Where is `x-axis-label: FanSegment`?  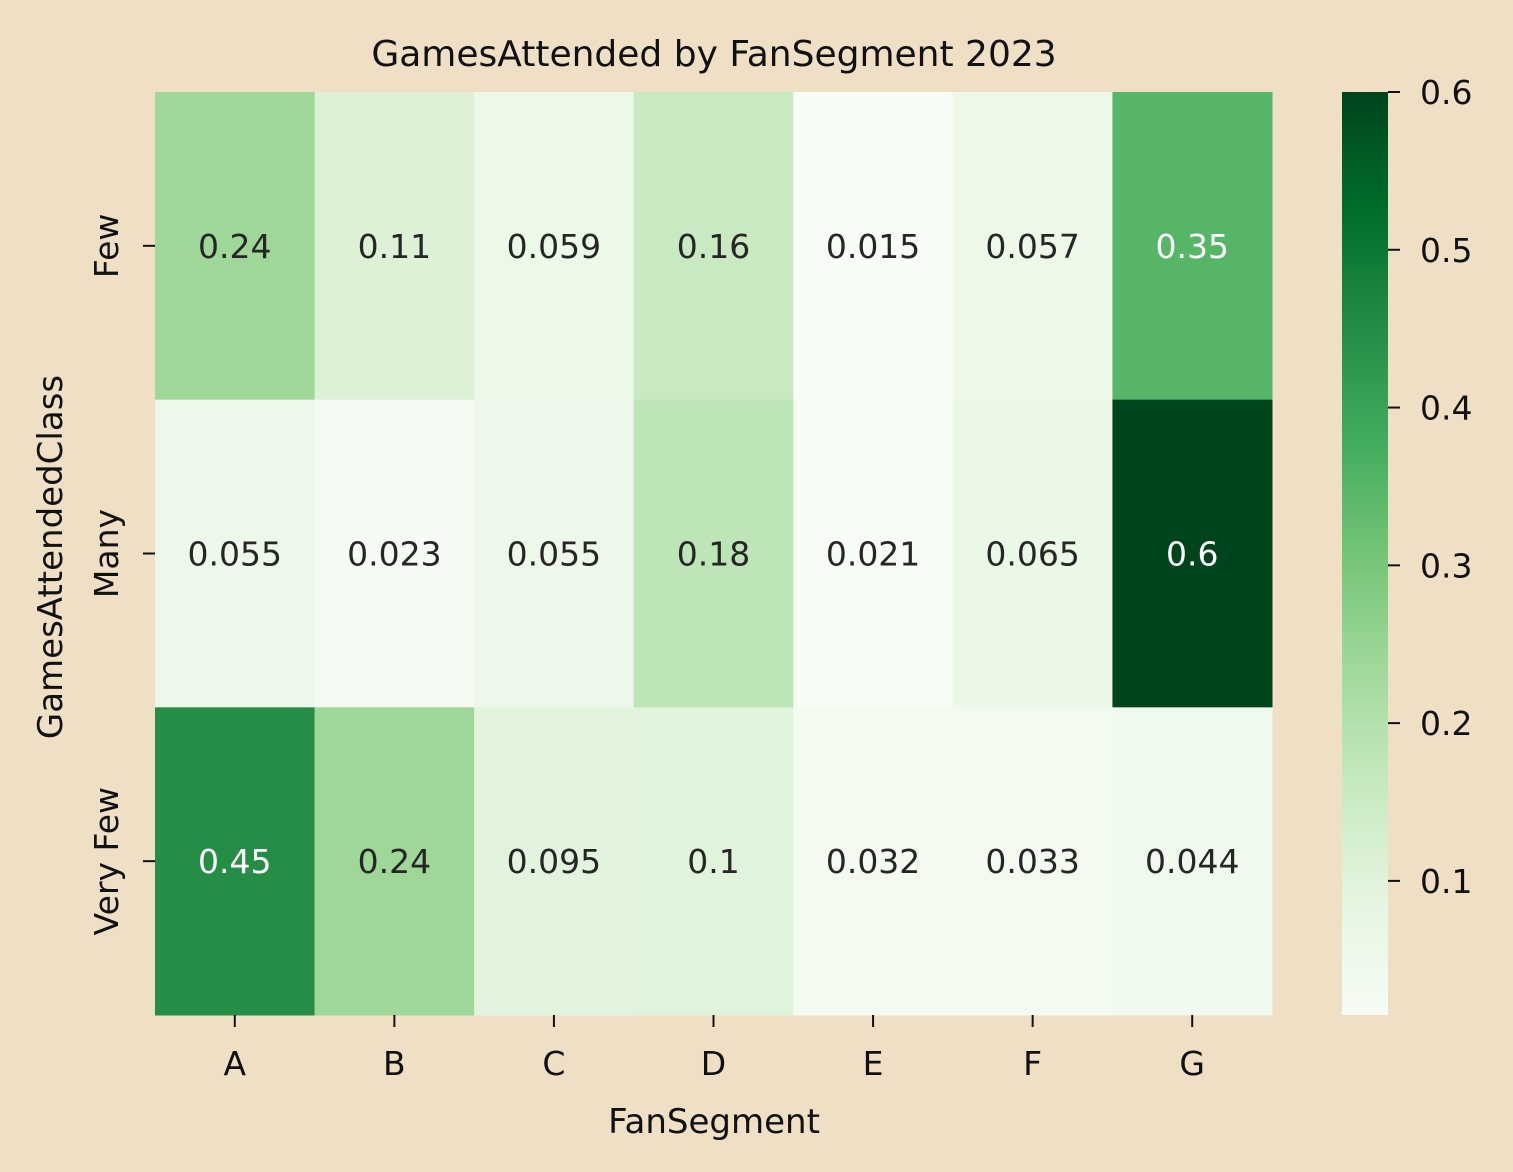 x-axis-label: FanSegment is located at coordinates (714, 1122).